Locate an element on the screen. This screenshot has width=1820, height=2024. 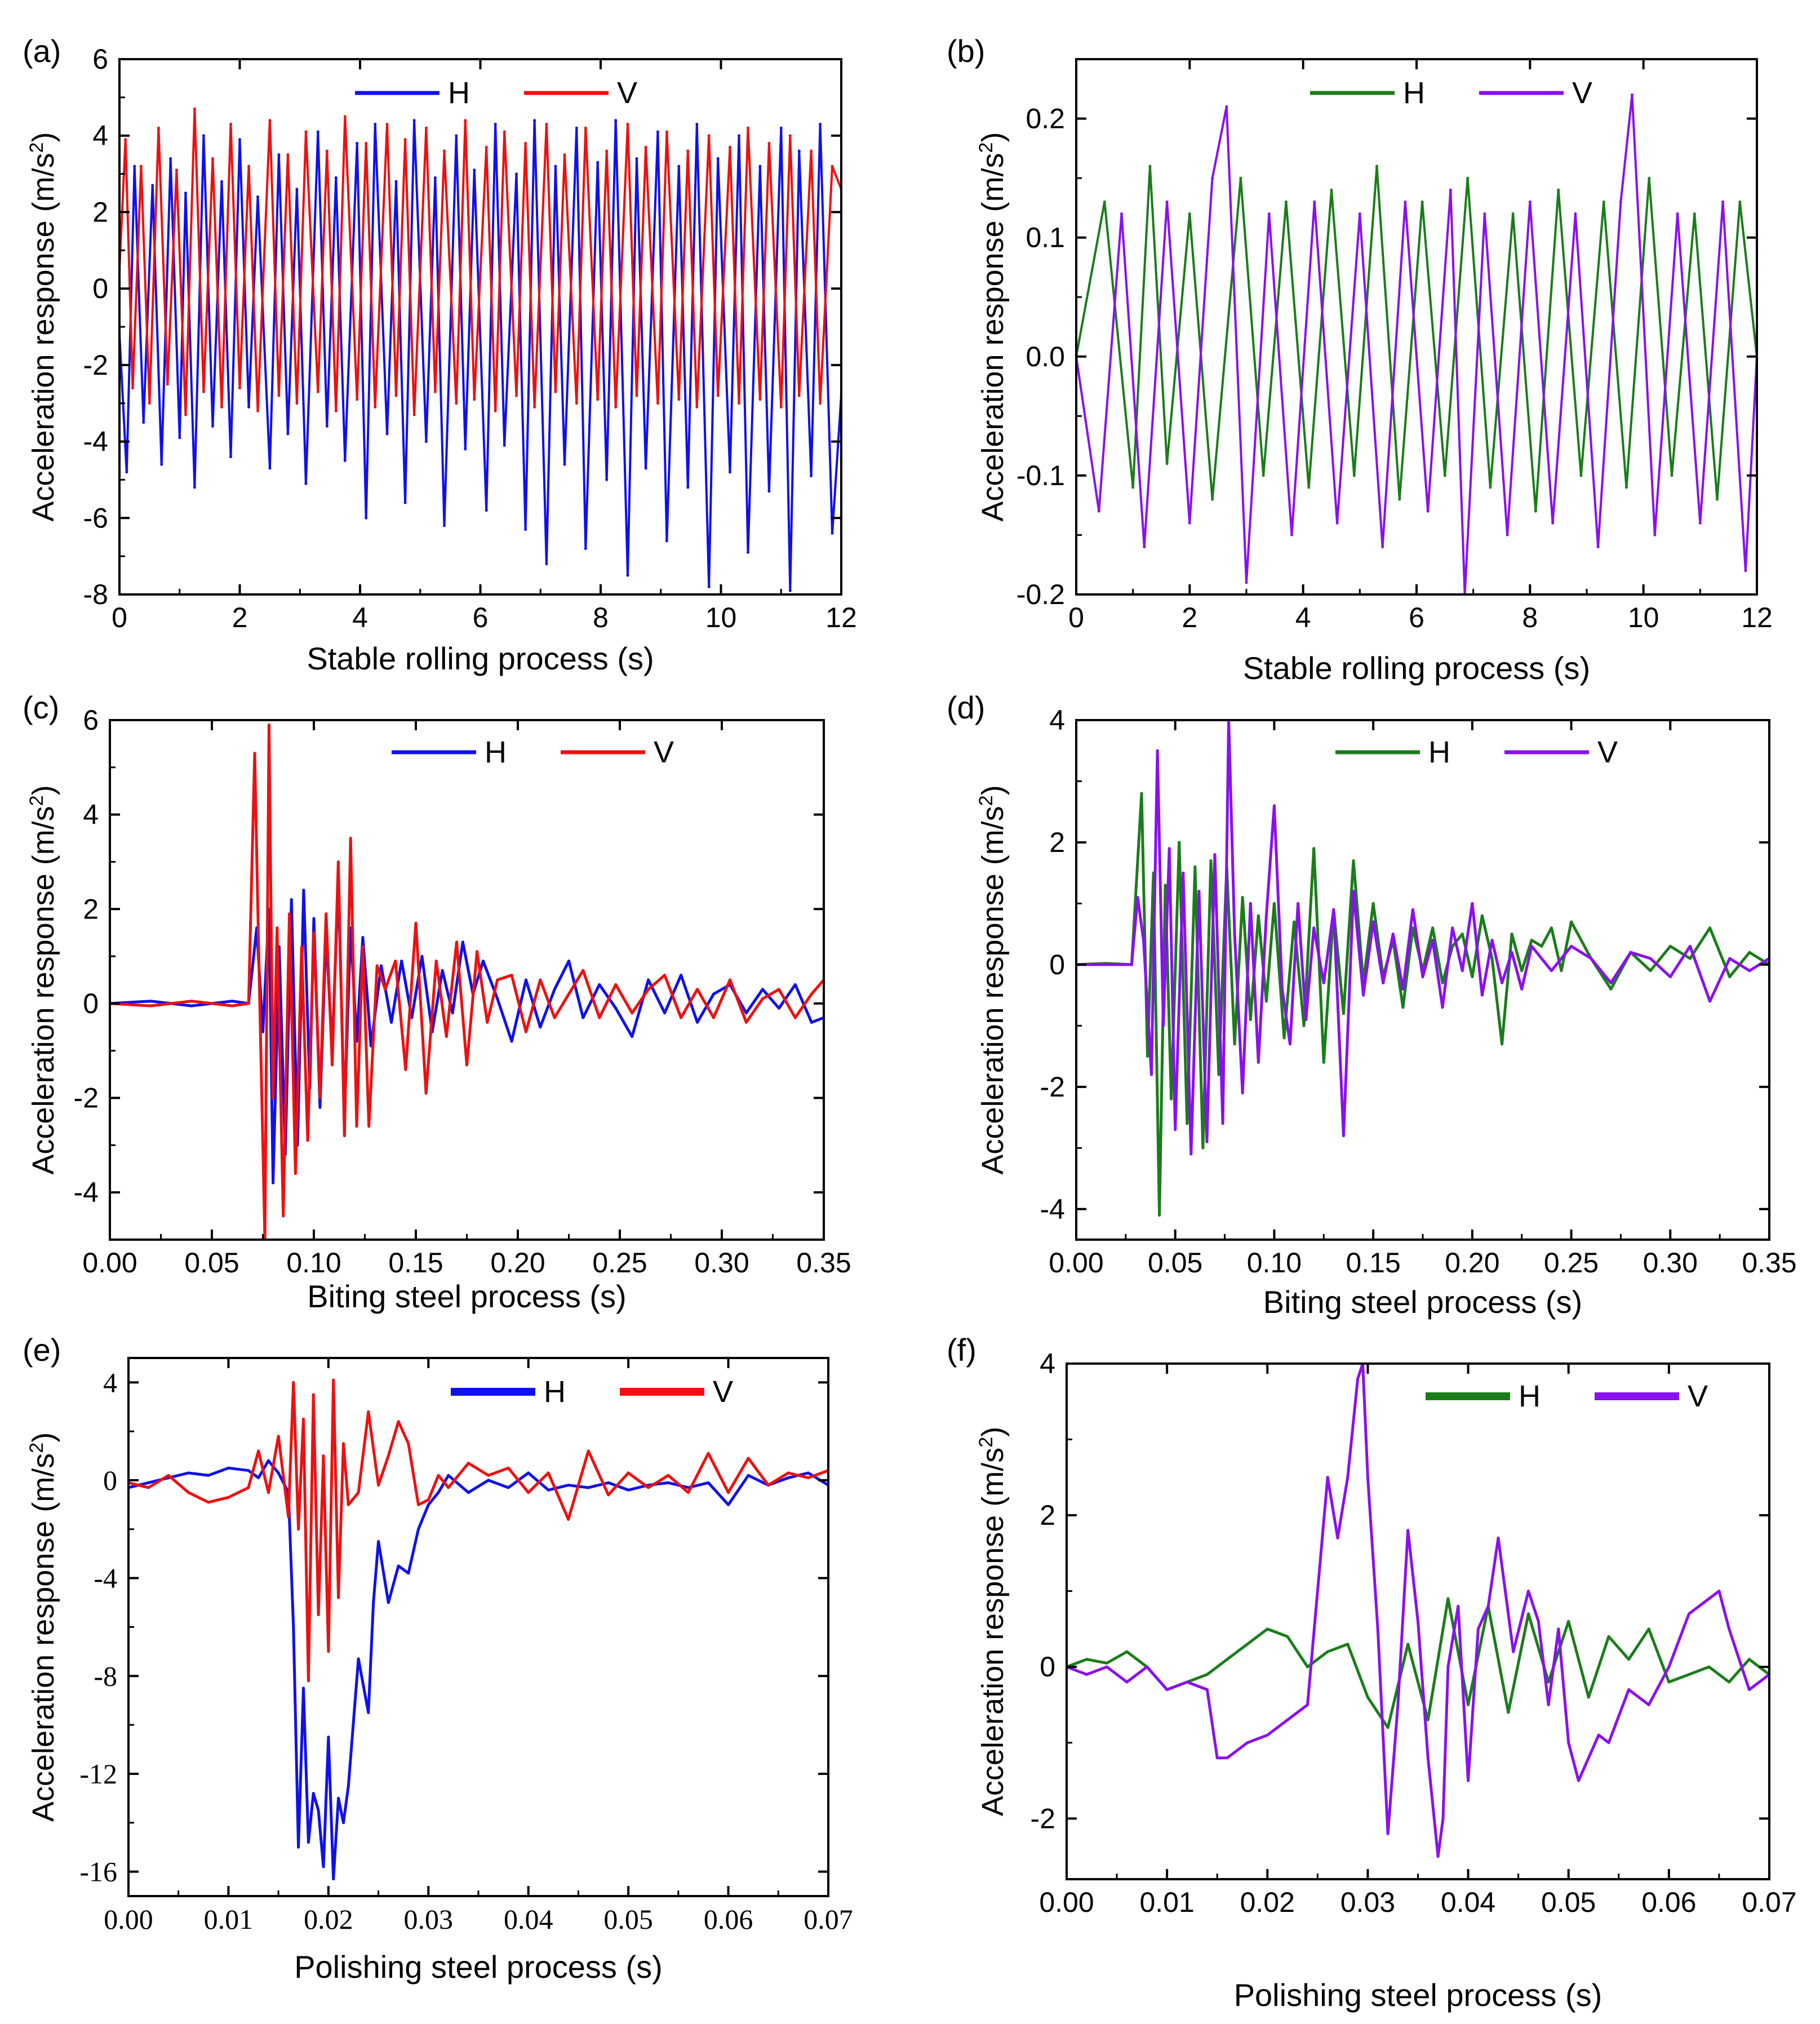
series-line-V is located at coordinates (1422, 938).